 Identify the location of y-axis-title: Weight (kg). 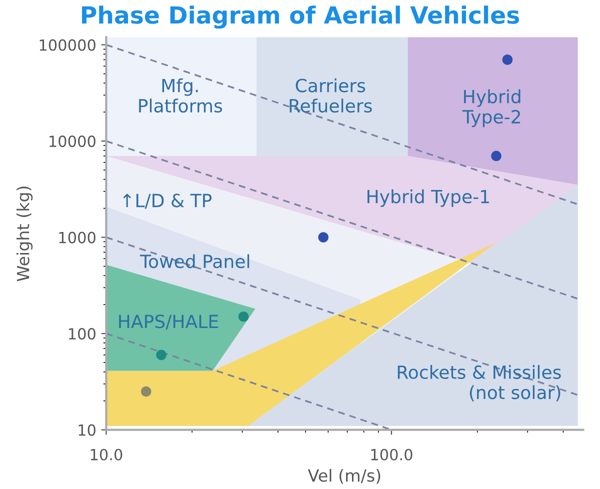
(24, 234).